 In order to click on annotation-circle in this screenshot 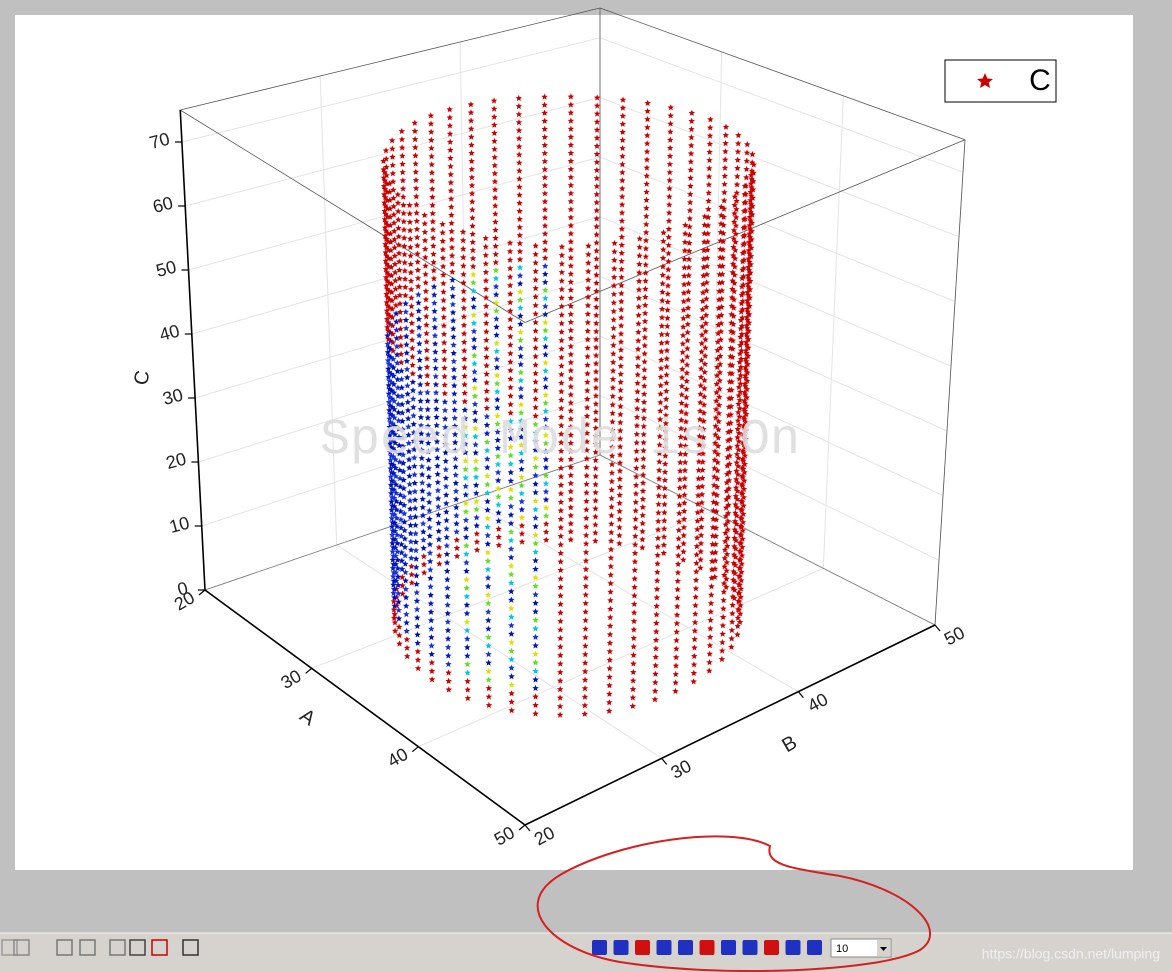, I will do `click(734, 903)`.